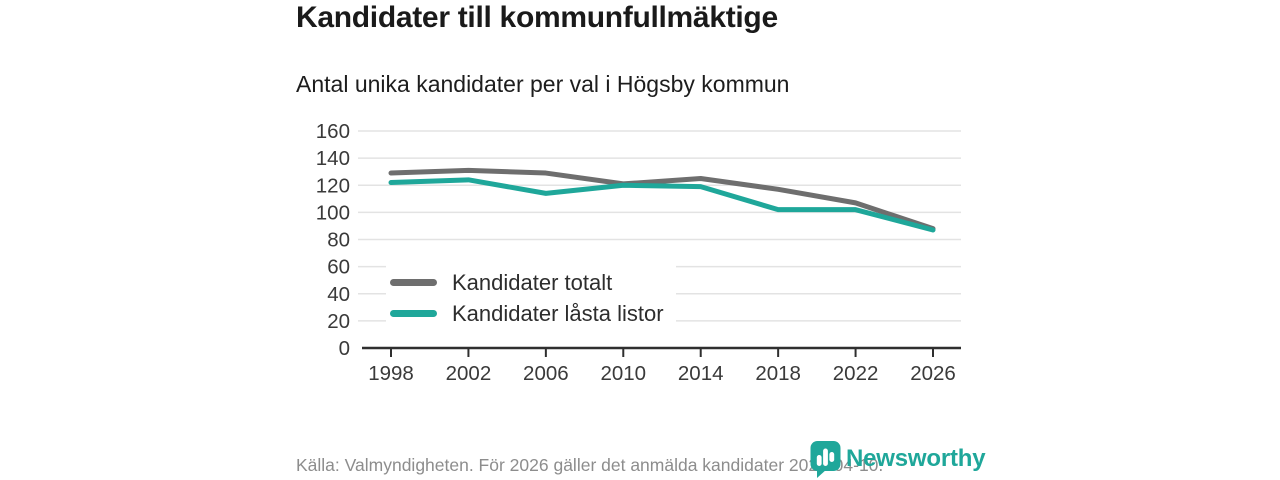 This screenshot has height=480, width=1280. I want to click on x-tick-label: 2010, so click(623, 373).